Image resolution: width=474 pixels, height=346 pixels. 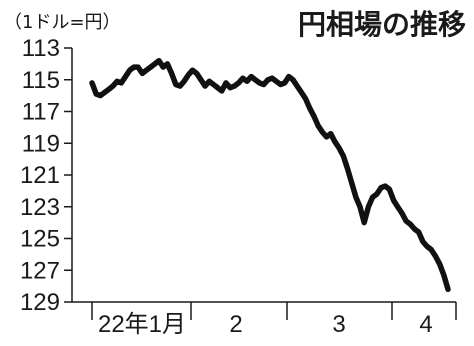 I want to click on x-category-label: 3, so click(x=338, y=324).